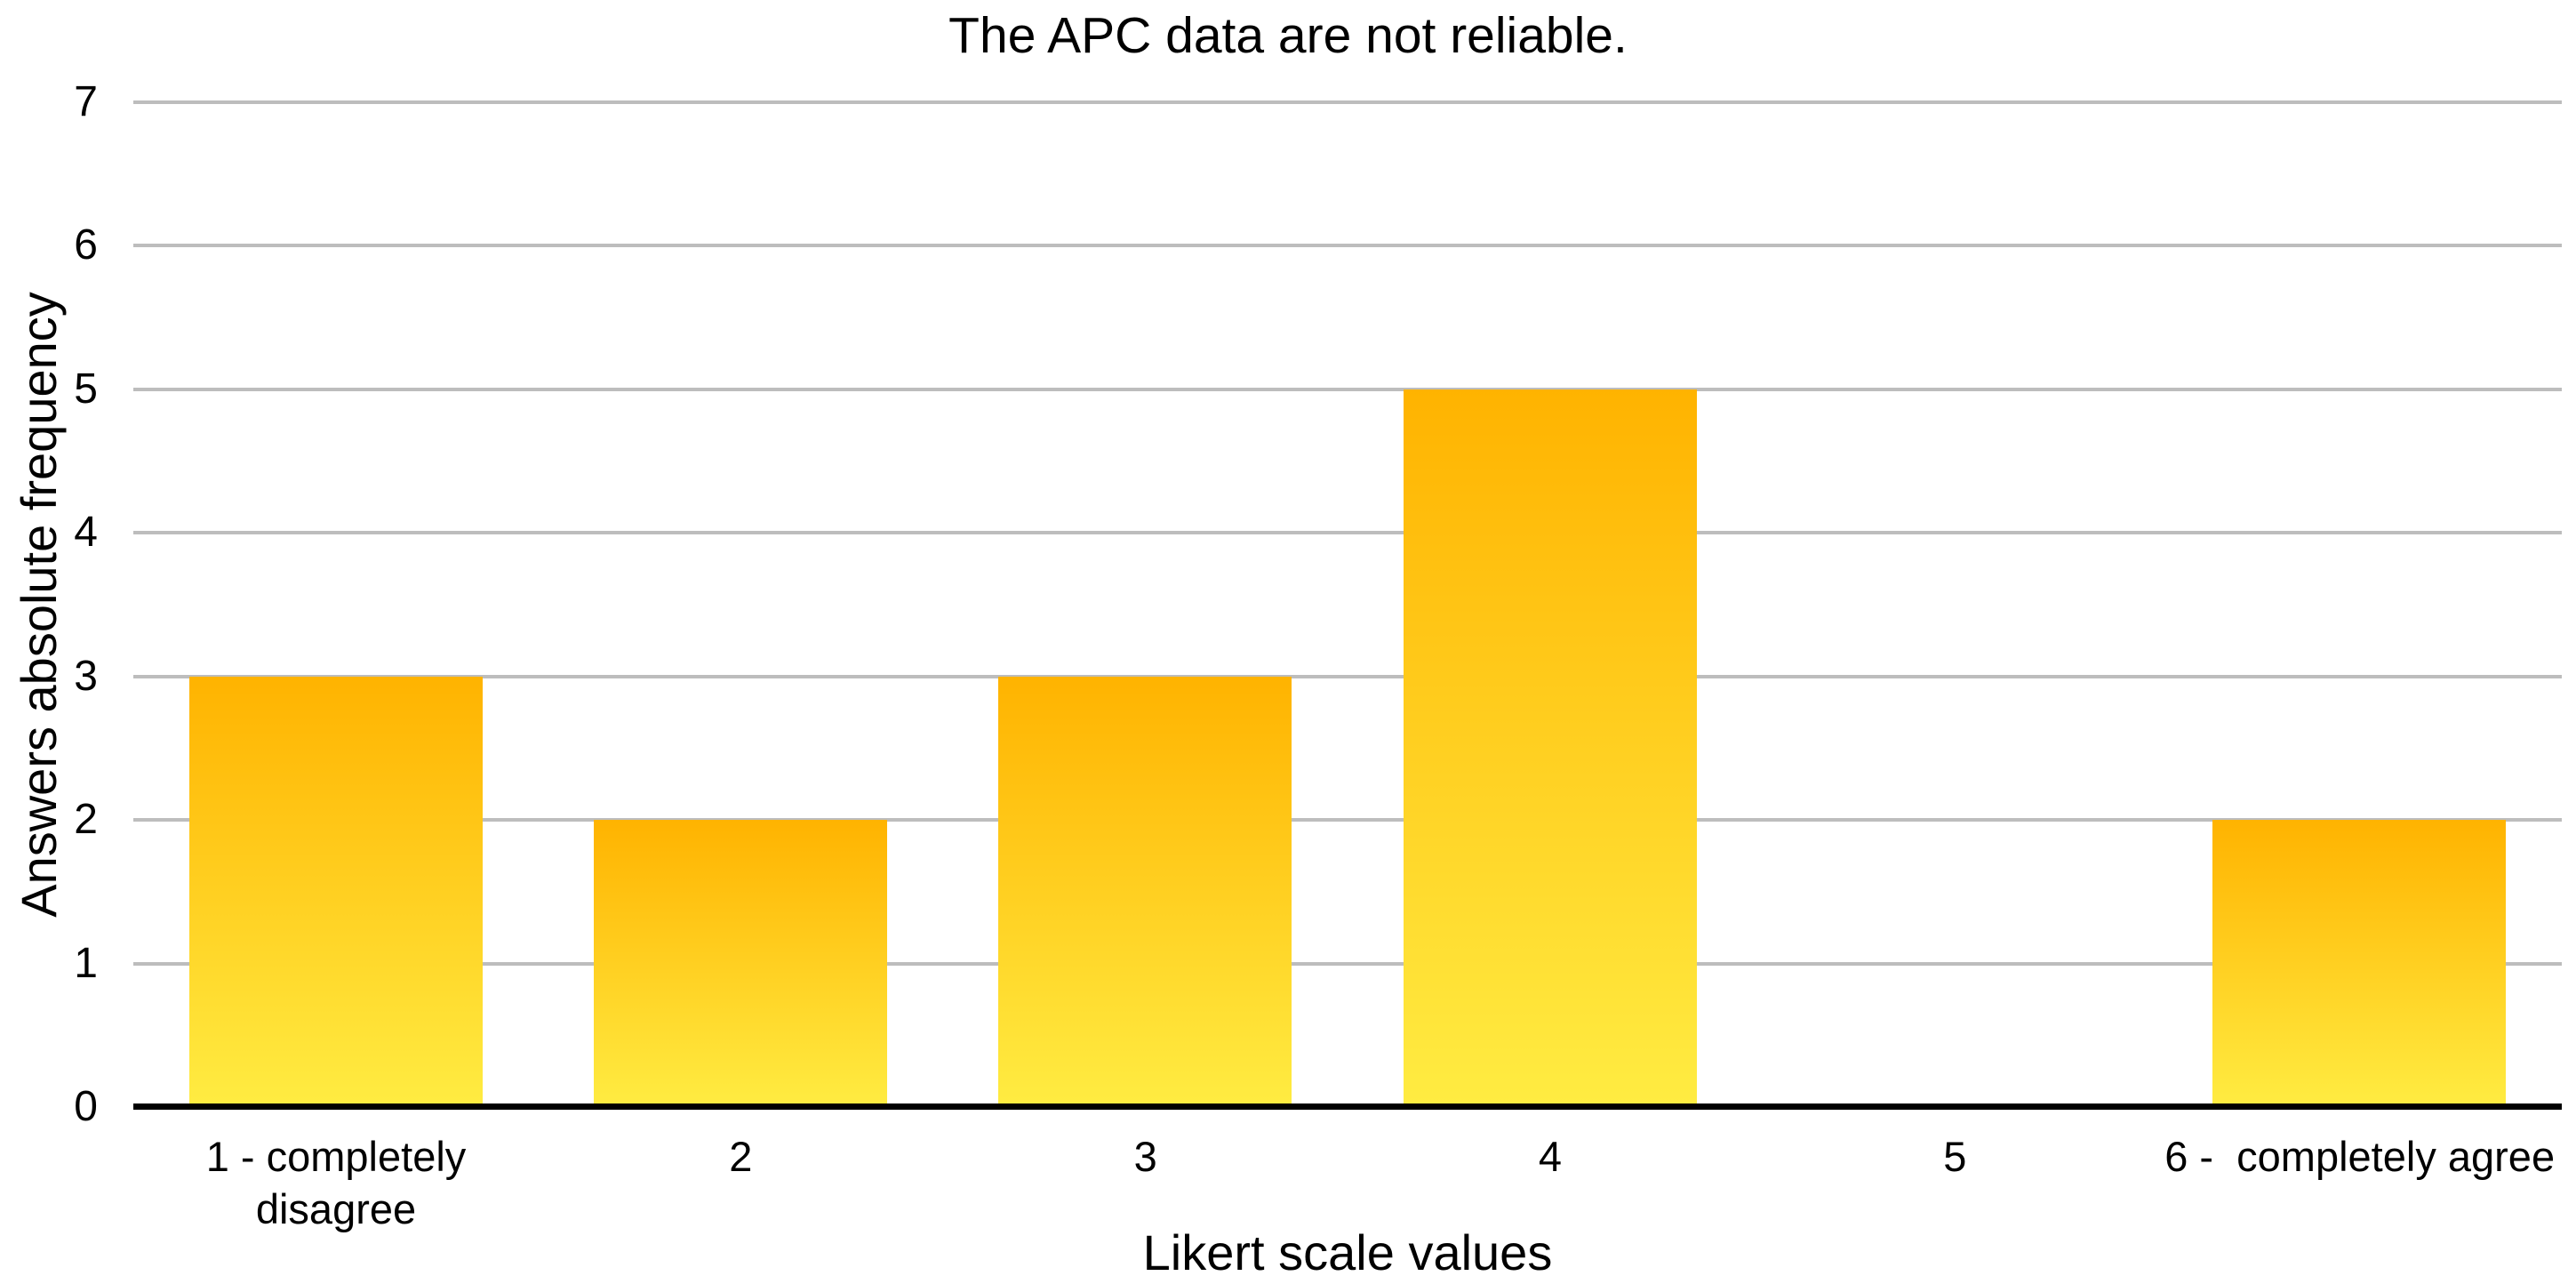 The image size is (2576, 1276). I want to click on y-tick-label-3: 3, so click(86, 676).